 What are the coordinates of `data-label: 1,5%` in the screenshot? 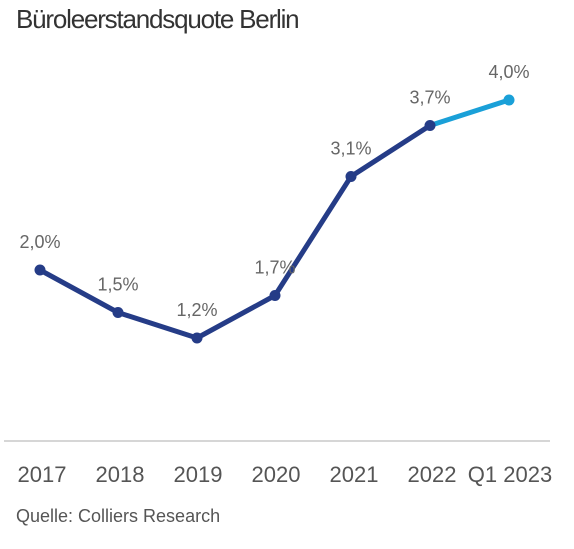 It's located at (117, 285).